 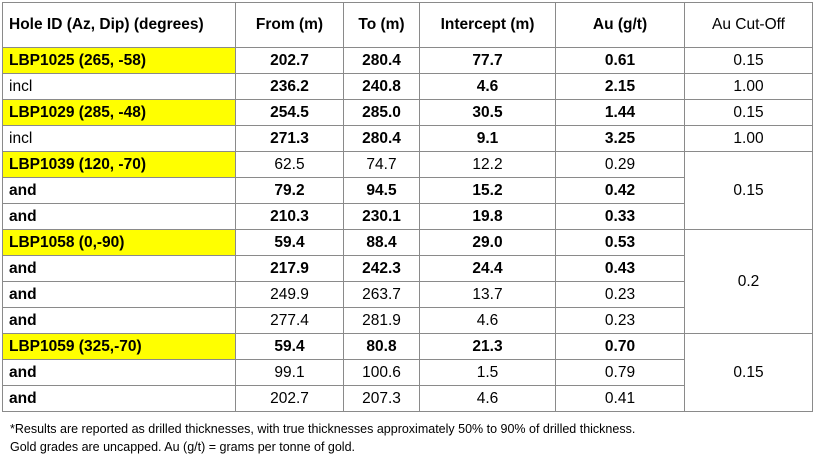 I want to click on from-cell: 217.9, so click(x=289, y=268).